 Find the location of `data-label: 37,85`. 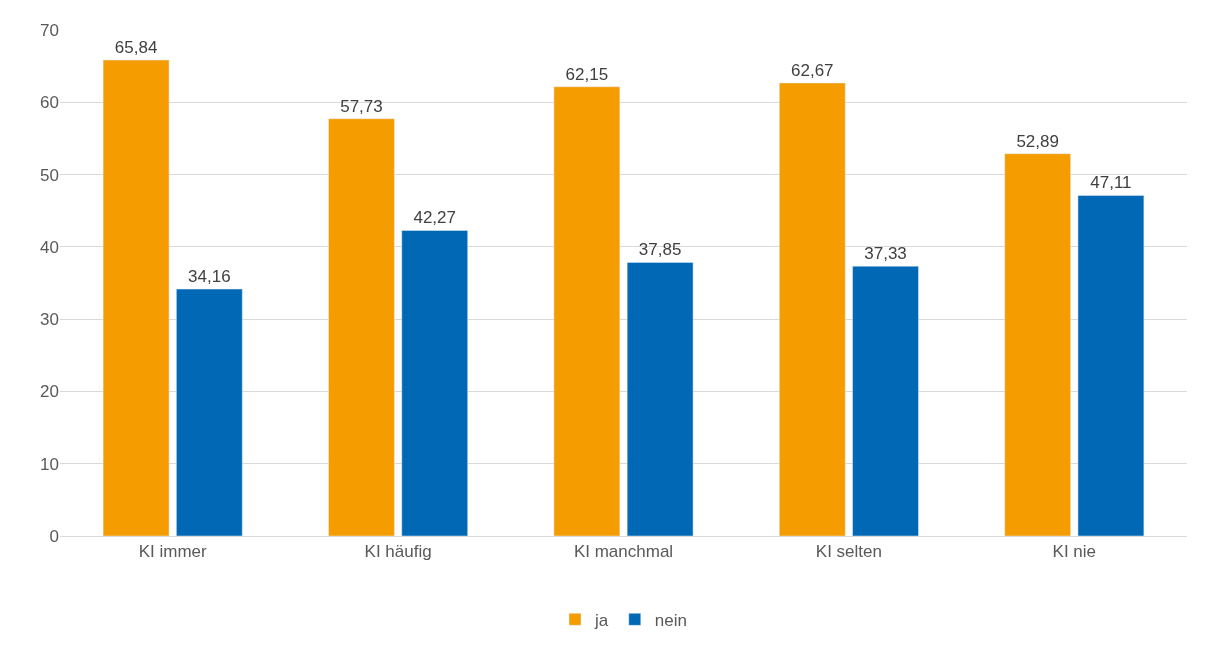

data-label: 37,85 is located at coordinates (660, 250).